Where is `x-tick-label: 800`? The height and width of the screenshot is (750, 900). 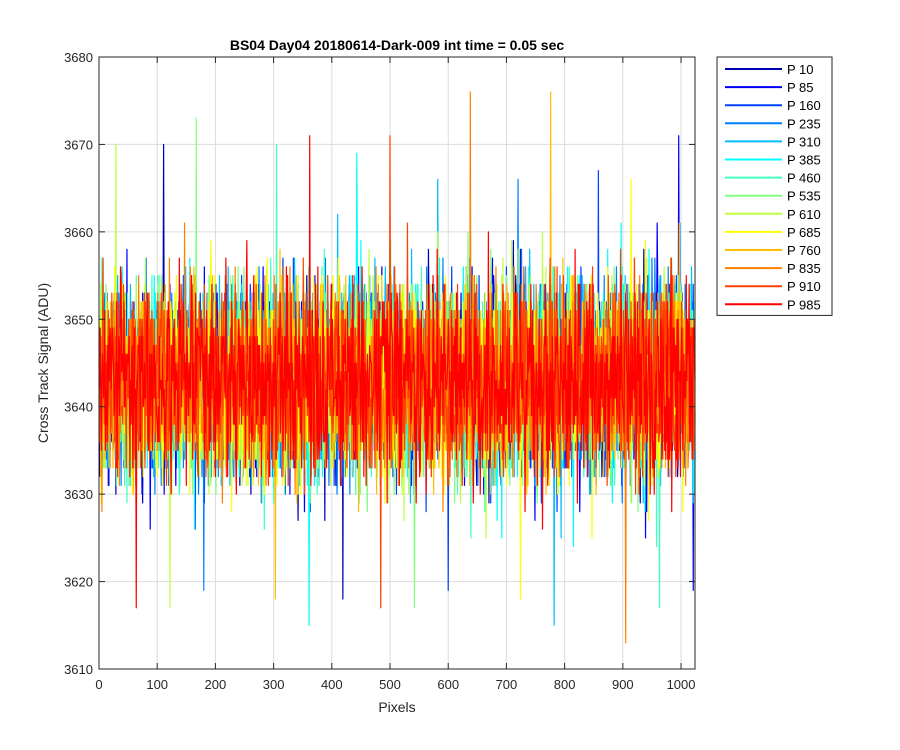
x-tick-label: 800 is located at coordinates (565, 684).